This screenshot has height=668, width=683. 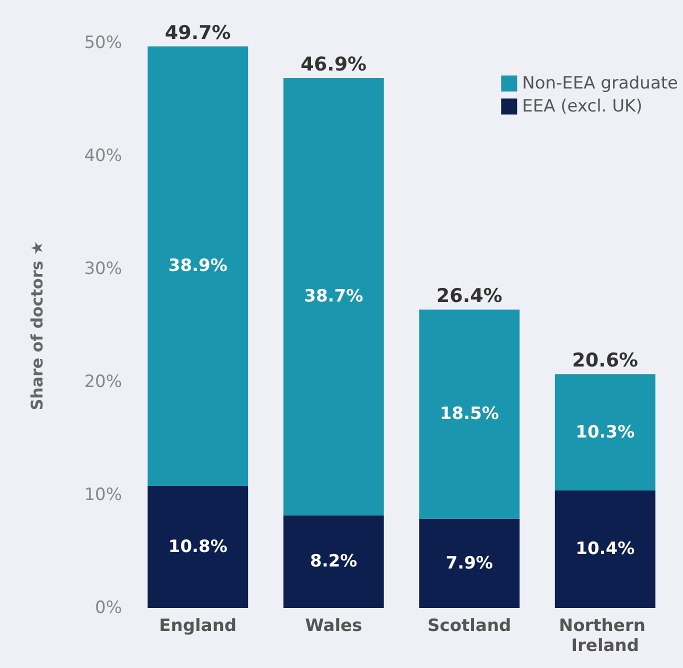 I want to click on total-label: 26.4%, so click(x=469, y=296).